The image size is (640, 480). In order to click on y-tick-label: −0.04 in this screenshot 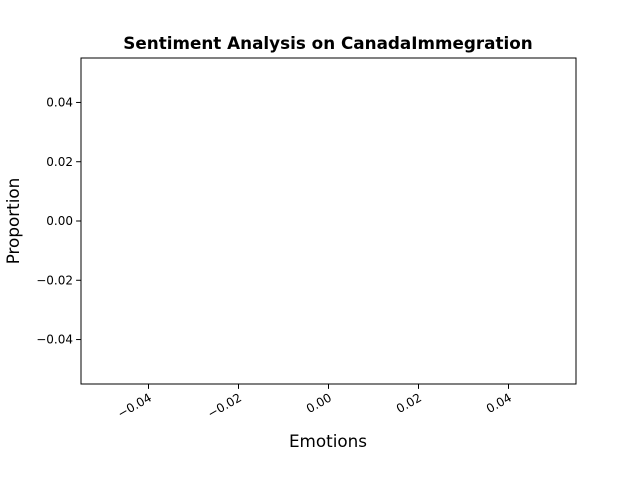, I will do `click(54, 340)`.